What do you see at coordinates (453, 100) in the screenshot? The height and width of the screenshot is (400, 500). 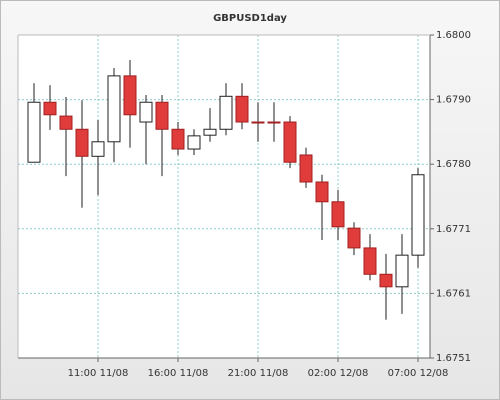 I see `y-tick-label: 1.6790` at bounding box center [453, 100].